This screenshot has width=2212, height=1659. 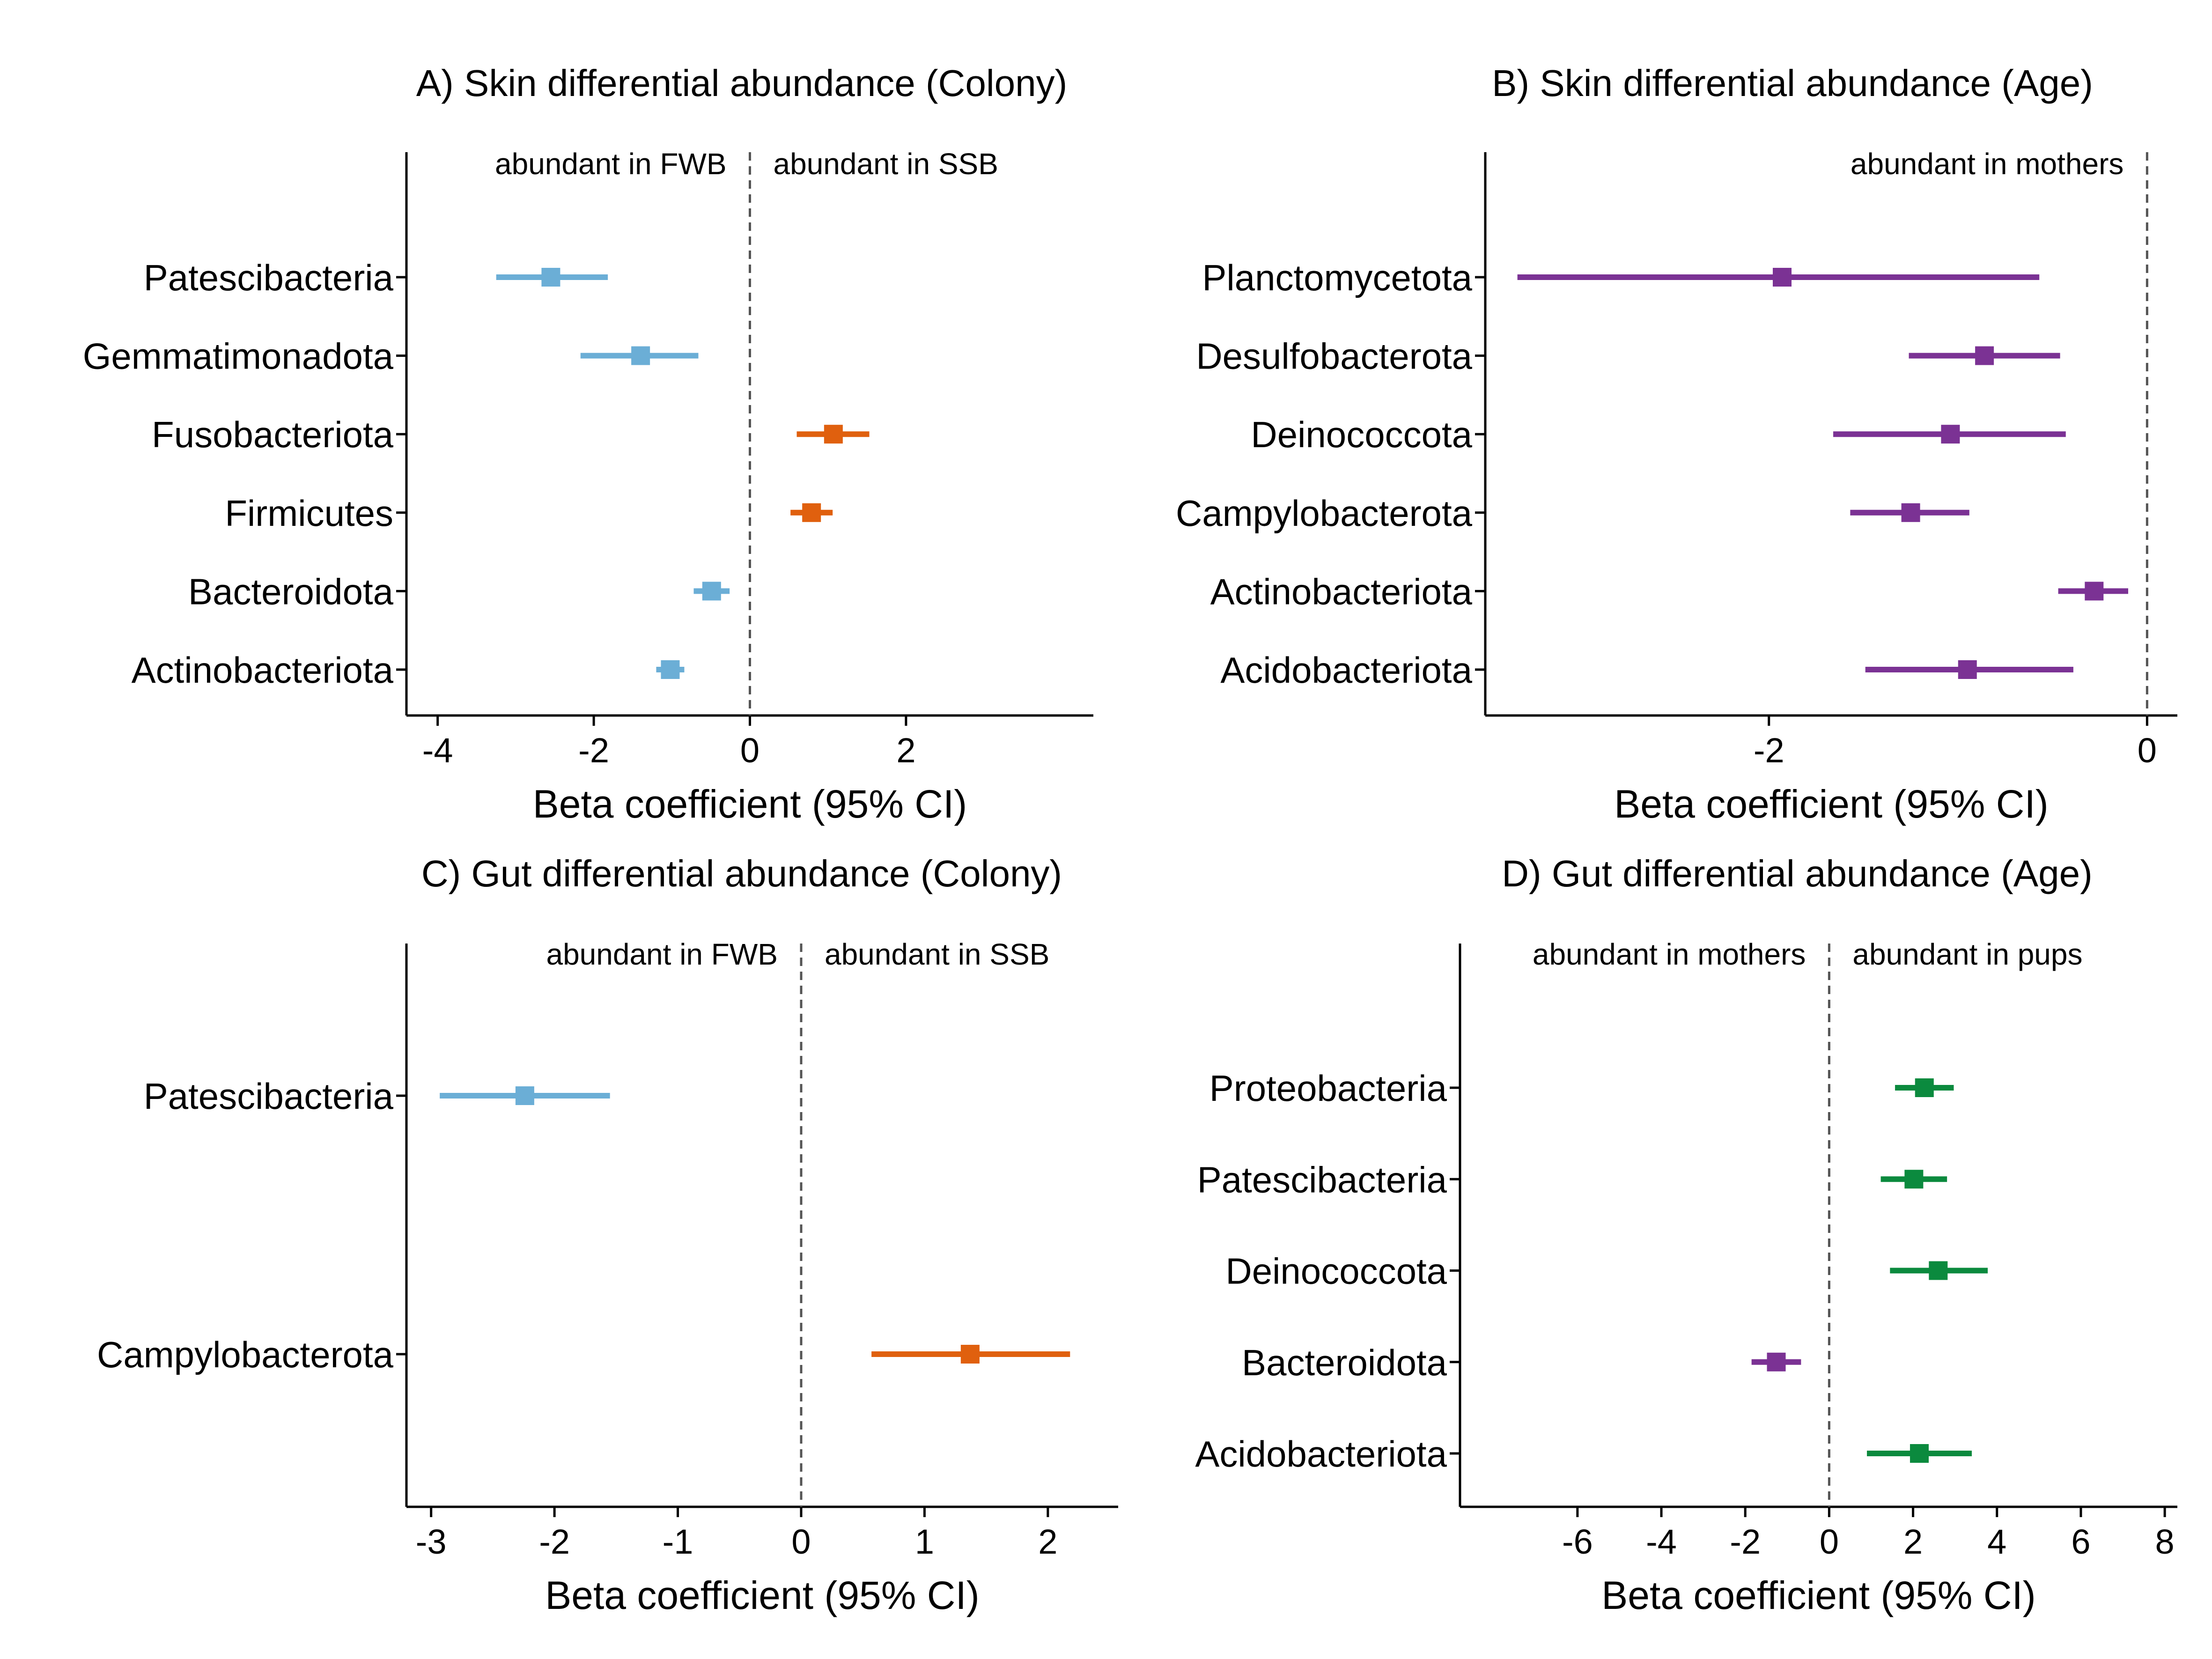 I want to click on x-tick-label: -3, so click(x=431, y=1541).